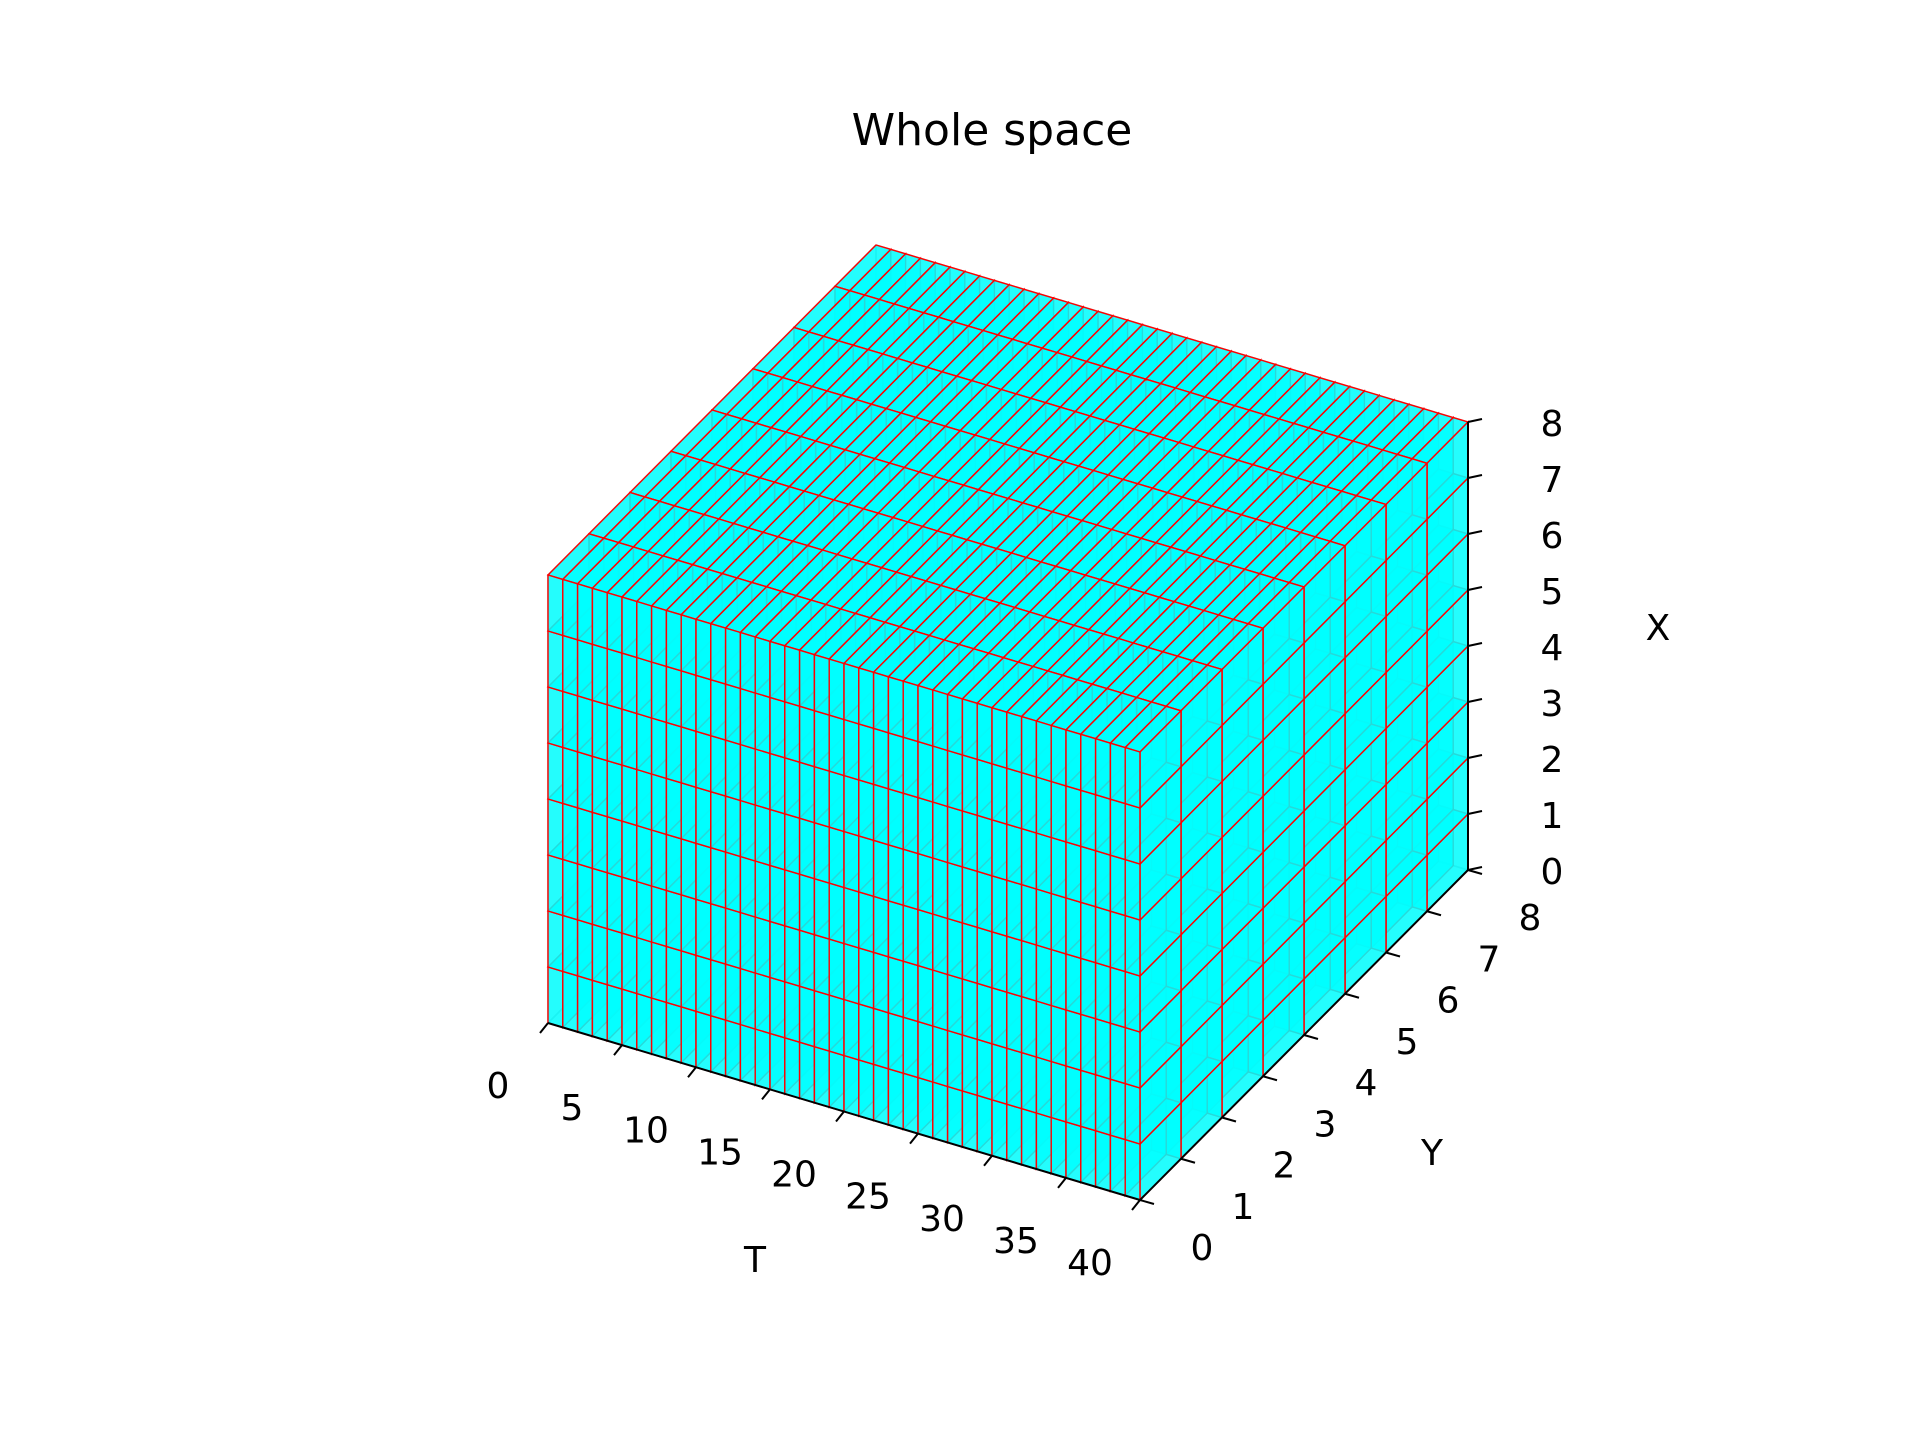 The height and width of the screenshot is (1440, 1920). Describe the element at coordinates (1432, 1153) in the screenshot. I see `y-axis-label: Y` at that location.